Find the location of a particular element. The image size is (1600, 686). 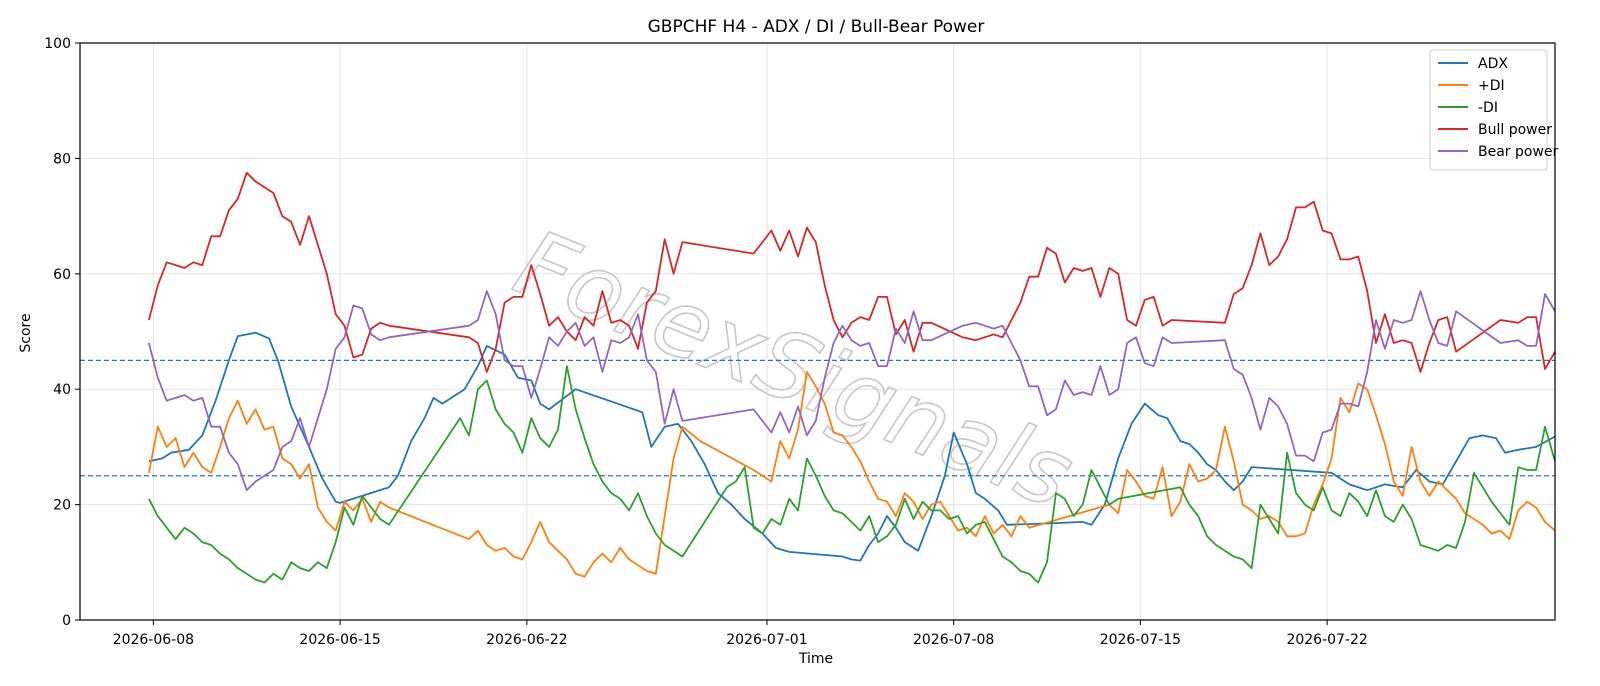

chart-title: GBPCHF H4 - ADX / DI / Bull-Bear Power is located at coordinates (816, 27).